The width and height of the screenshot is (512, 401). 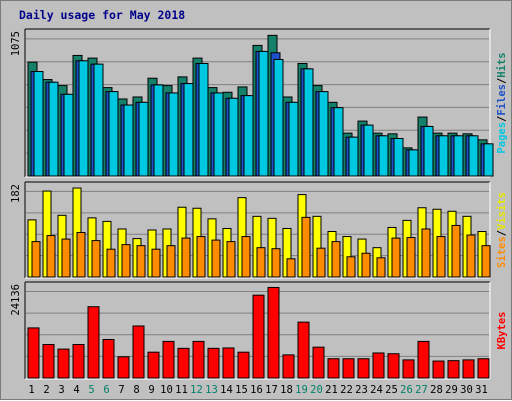 What do you see at coordinates (481, 390) in the screenshot?
I see `x-tick-day-31: 31` at bounding box center [481, 390].